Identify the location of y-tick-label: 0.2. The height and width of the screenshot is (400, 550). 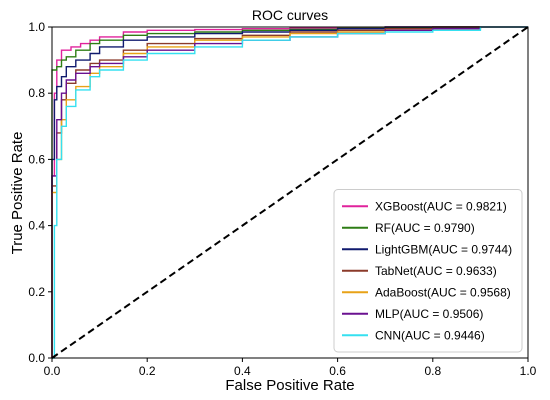
(36, 292).